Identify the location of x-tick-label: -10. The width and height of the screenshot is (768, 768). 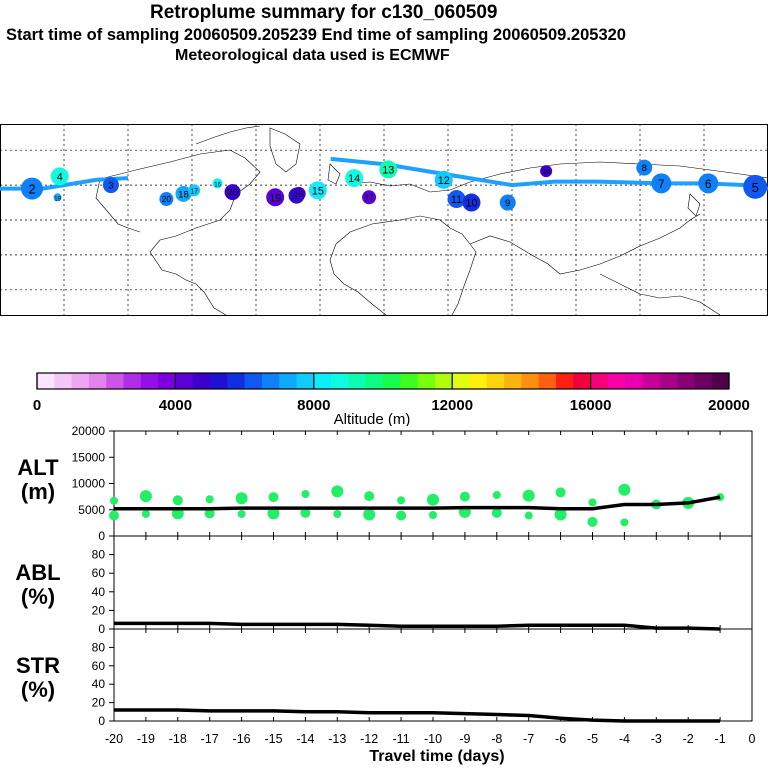
(433, 739).